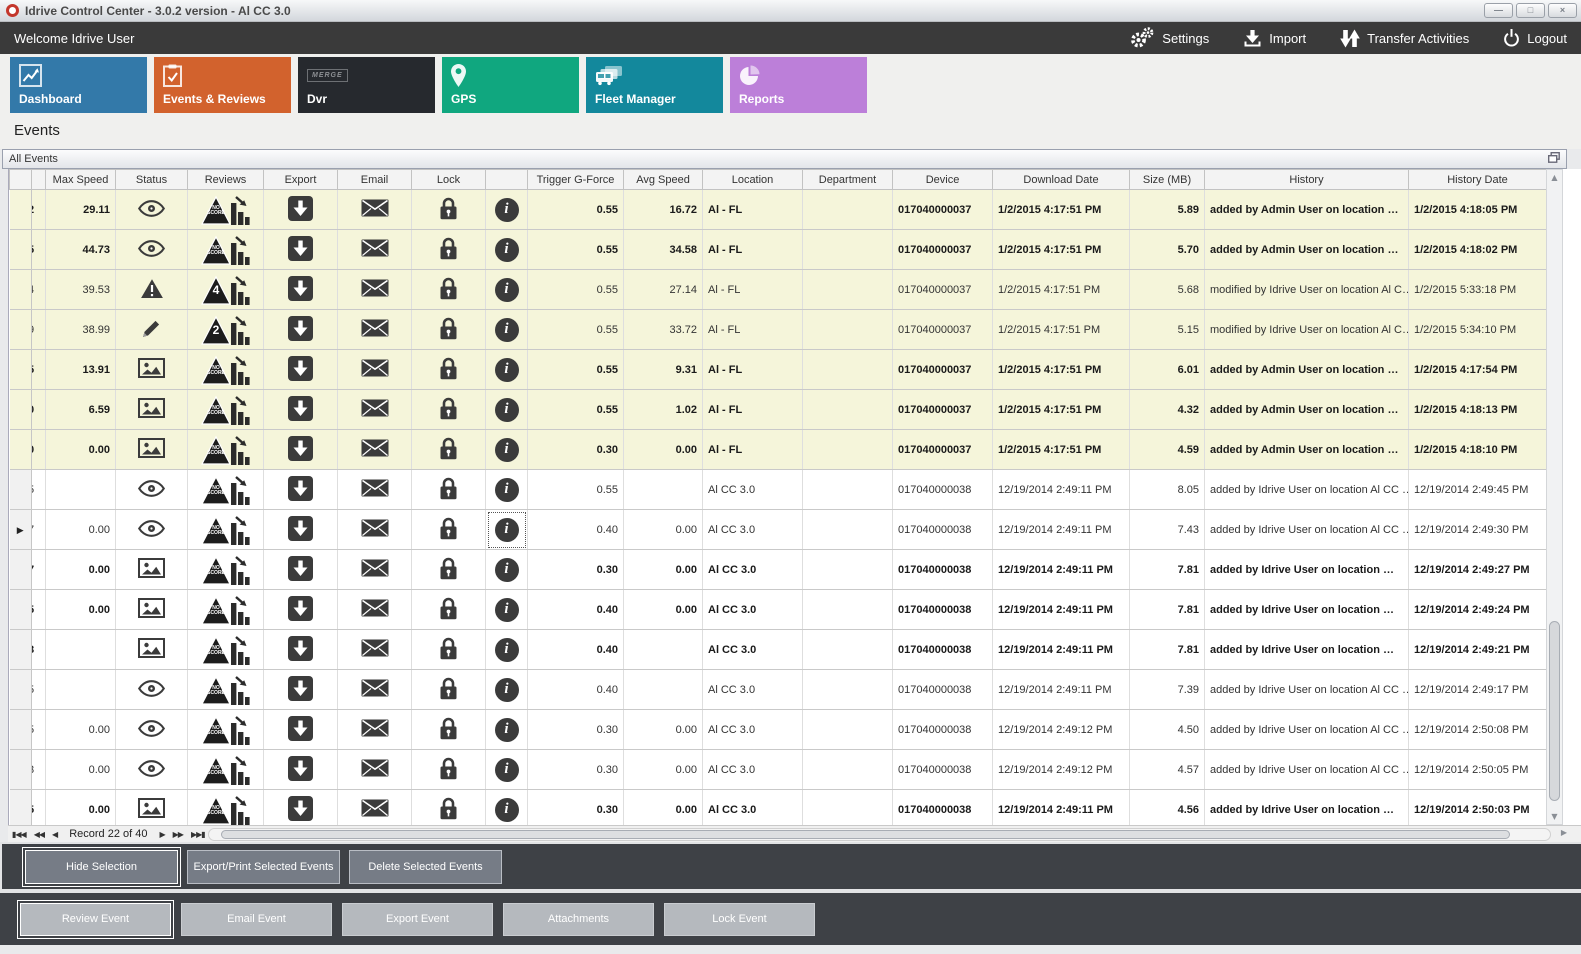 Image resolution: width=1581 pixels, height=954 pixels. I want to click on restore-window-icon, so click(1553, 158).